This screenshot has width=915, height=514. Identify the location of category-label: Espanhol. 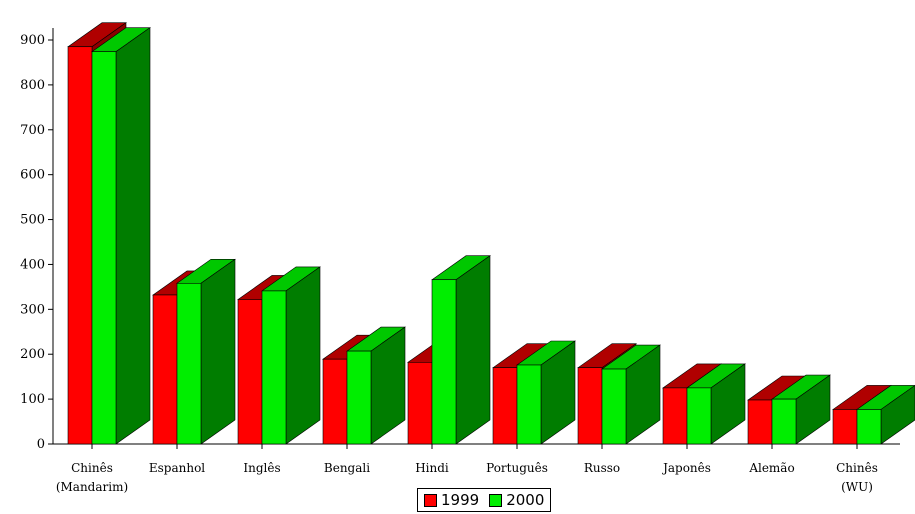
(177, 468).